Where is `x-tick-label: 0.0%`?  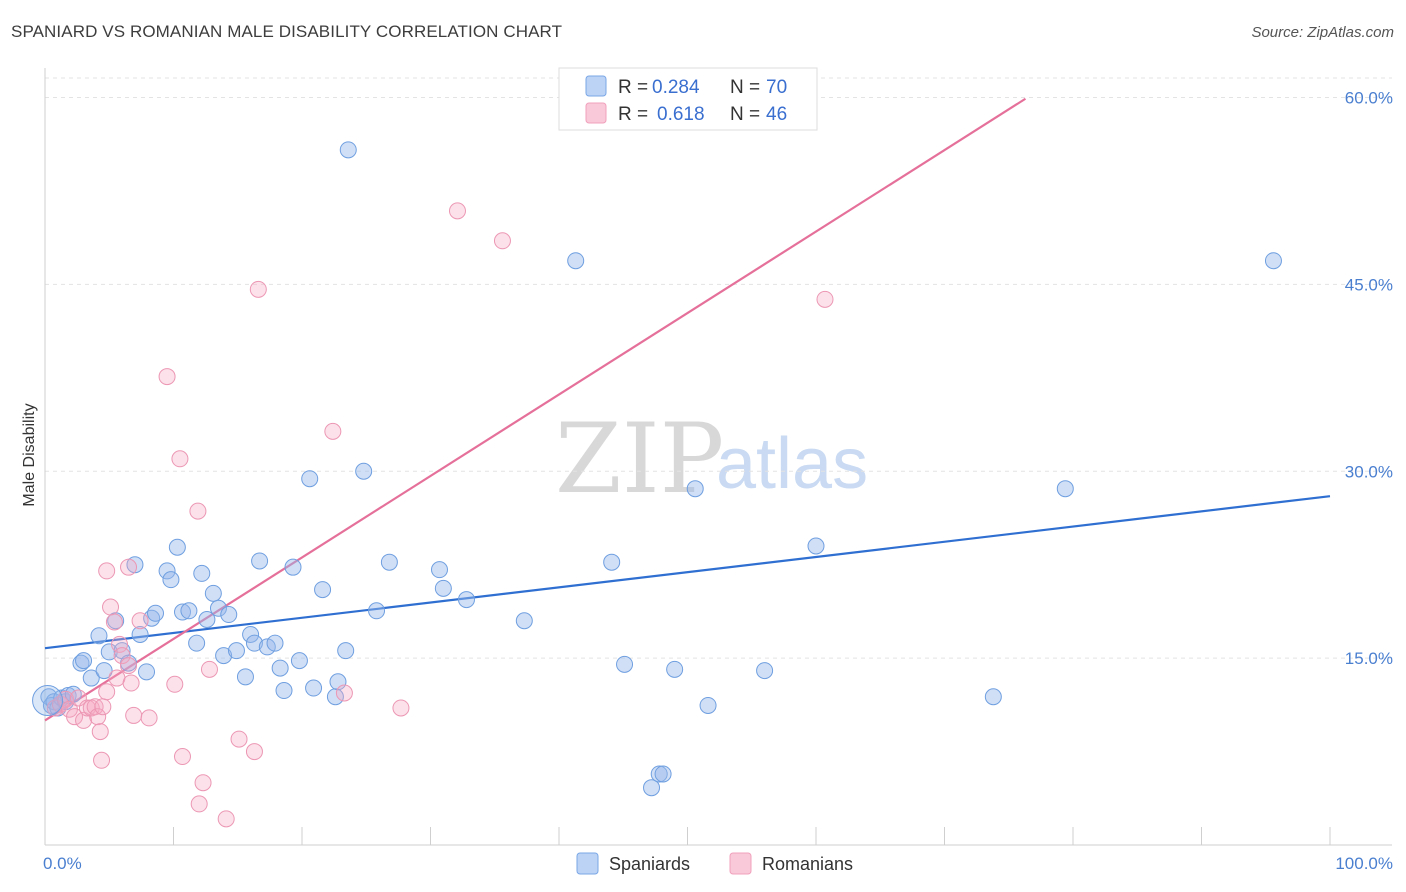
x-tick-label: 0.0% is located at coordinates (62, 863).